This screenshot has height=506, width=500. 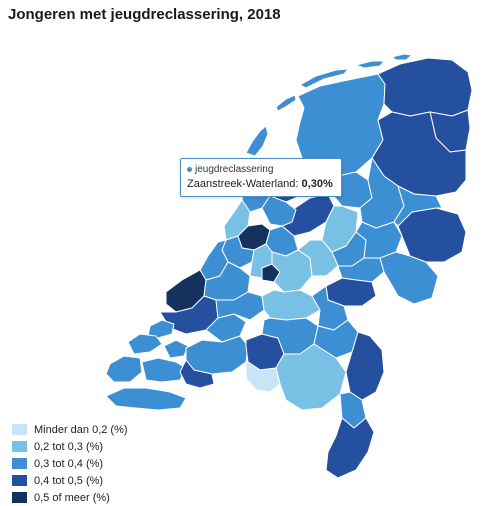 I want to click on tooltip-series-dot, so click(x=189, y=169).